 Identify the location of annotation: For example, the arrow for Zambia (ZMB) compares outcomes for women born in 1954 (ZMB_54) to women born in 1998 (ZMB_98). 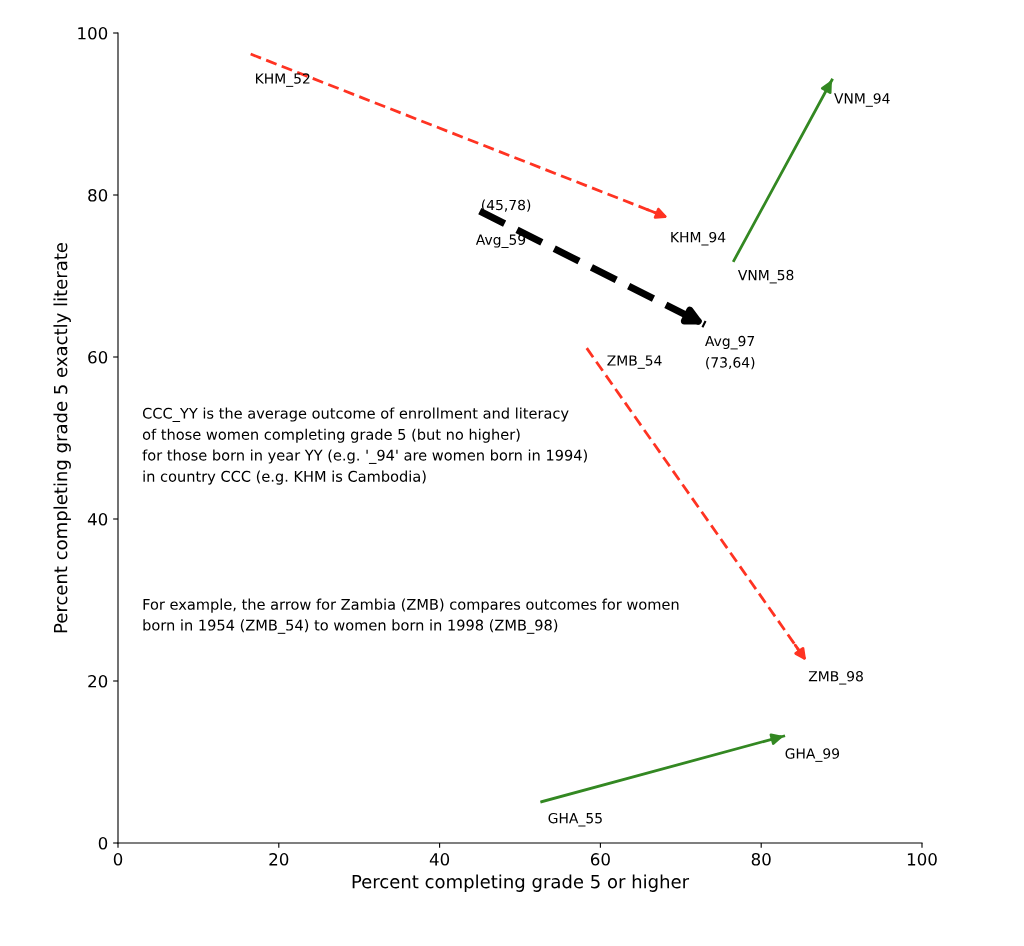
(411, 616).